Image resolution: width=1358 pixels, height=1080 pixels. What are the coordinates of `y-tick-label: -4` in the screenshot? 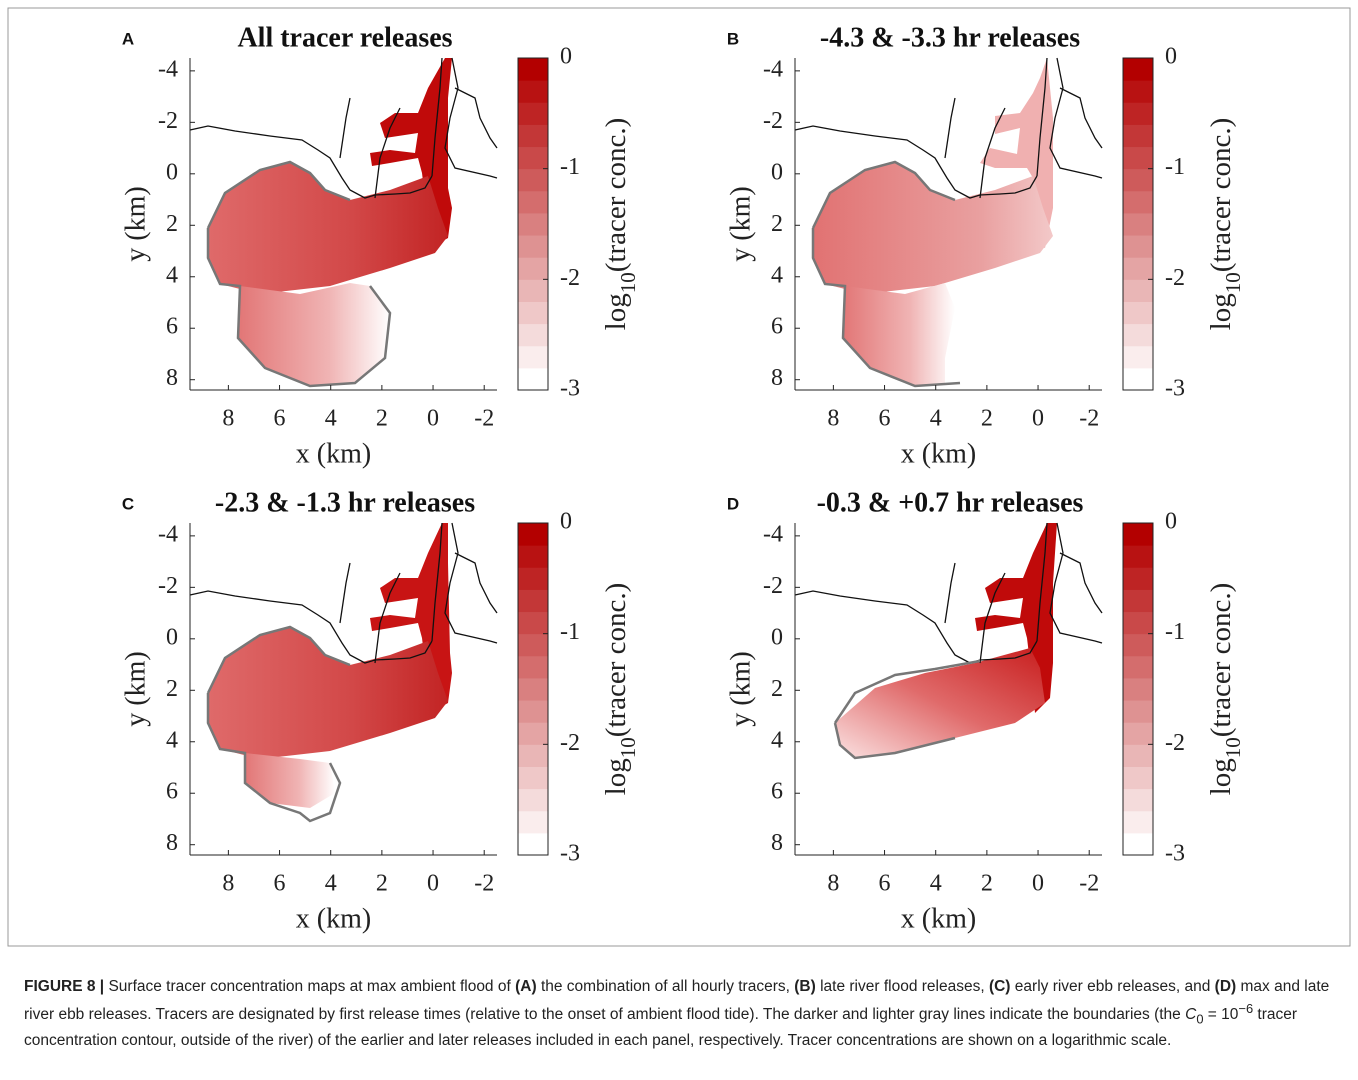 It's located at (168, 534).